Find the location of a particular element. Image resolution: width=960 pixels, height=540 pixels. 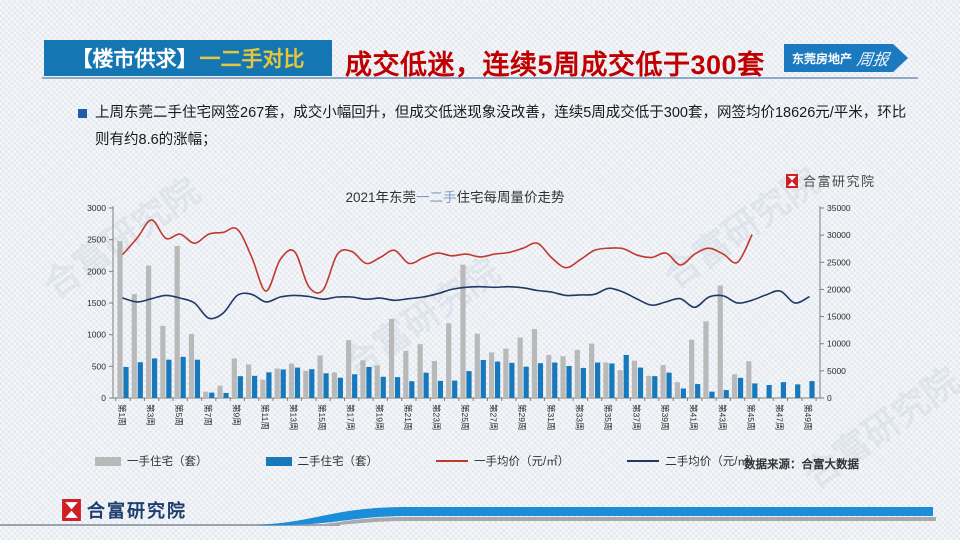

svg-text: 第27周 is located at coordinates (494, 417).